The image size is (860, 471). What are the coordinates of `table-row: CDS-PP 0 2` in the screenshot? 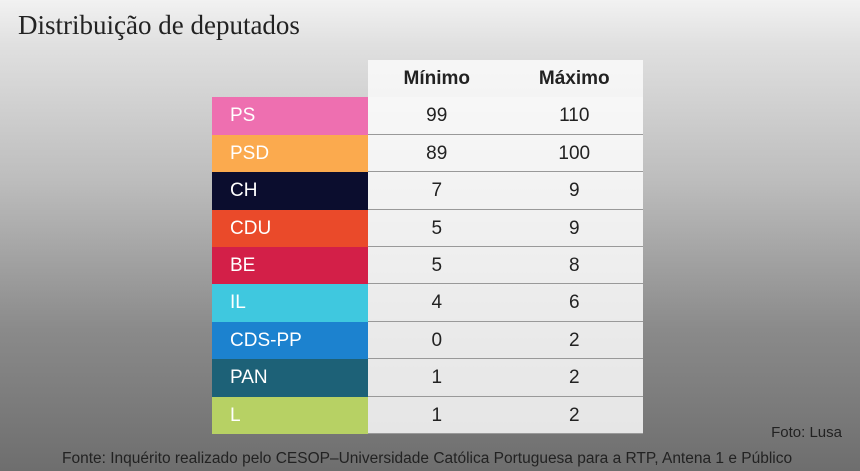 It's located at (427, 340).